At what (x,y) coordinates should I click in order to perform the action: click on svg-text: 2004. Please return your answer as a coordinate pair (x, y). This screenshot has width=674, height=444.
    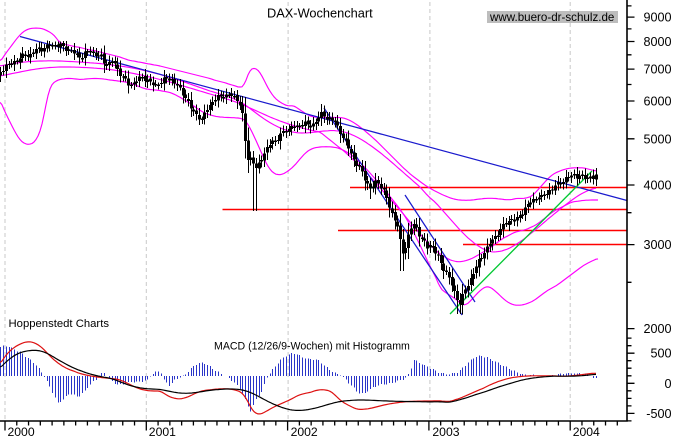
    Looking at the image, I should click on (586, 432).